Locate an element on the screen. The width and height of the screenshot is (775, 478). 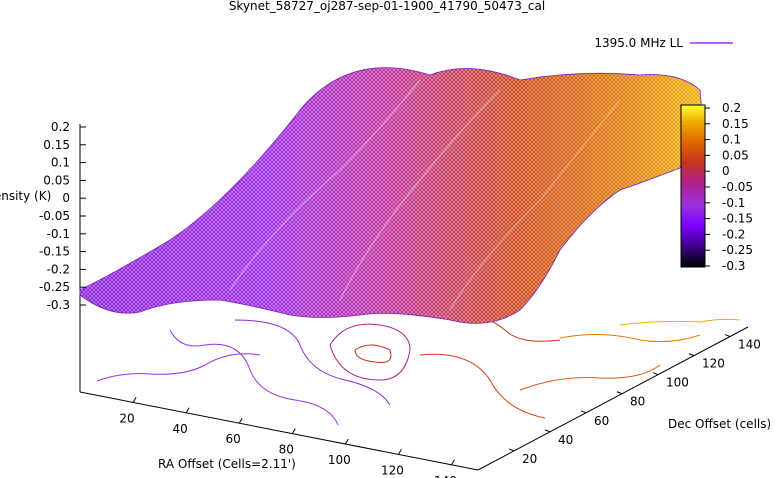
z-tick-label: -0.1 is located at coordinates (58, 234).